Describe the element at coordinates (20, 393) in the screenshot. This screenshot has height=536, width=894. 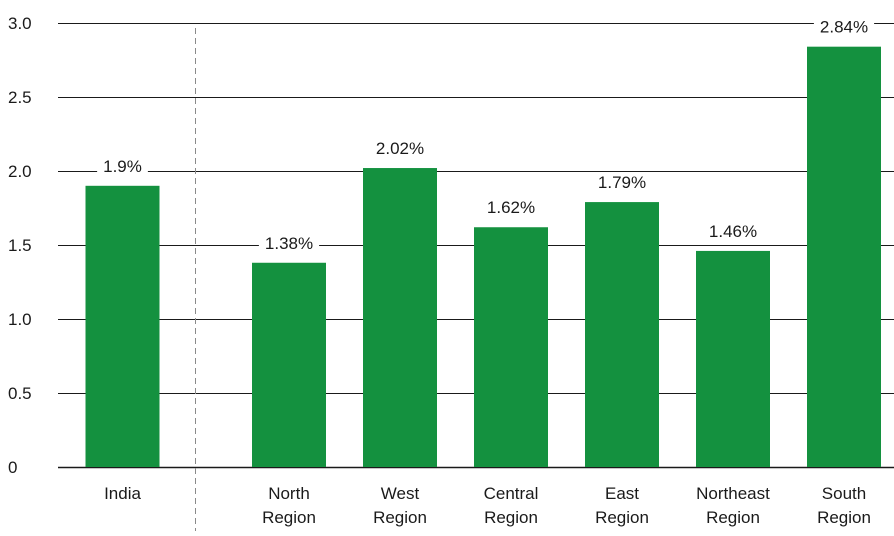
I see `y-tick-label-1: 0.5` at that location.